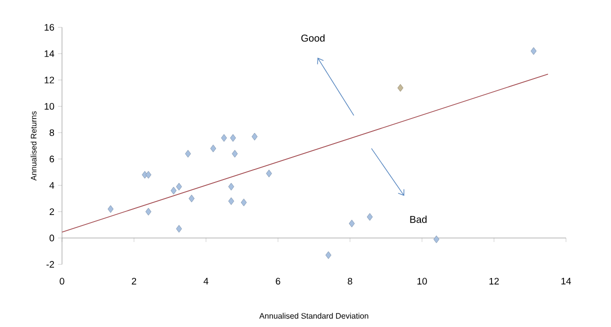 The height and width of the screenshot is (327, 611). I want to click on x-tick-label: 12, so click(494, 281).